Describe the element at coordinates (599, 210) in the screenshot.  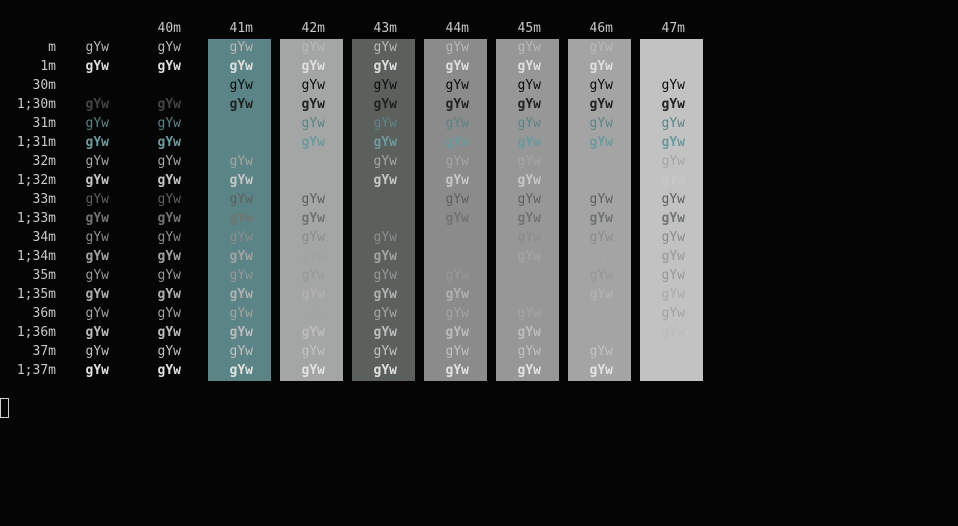
I see `bg-column-46m` at that location.